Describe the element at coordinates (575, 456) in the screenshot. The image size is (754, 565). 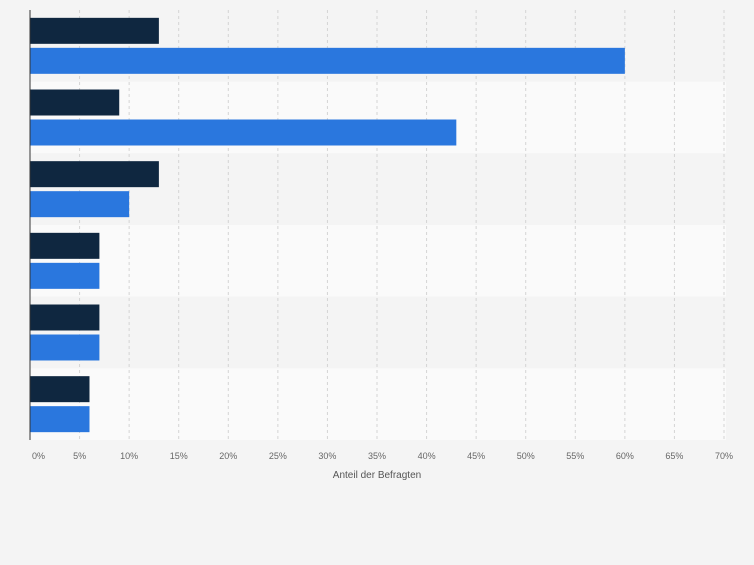
I see `x-tick-label: 55%` at that location.